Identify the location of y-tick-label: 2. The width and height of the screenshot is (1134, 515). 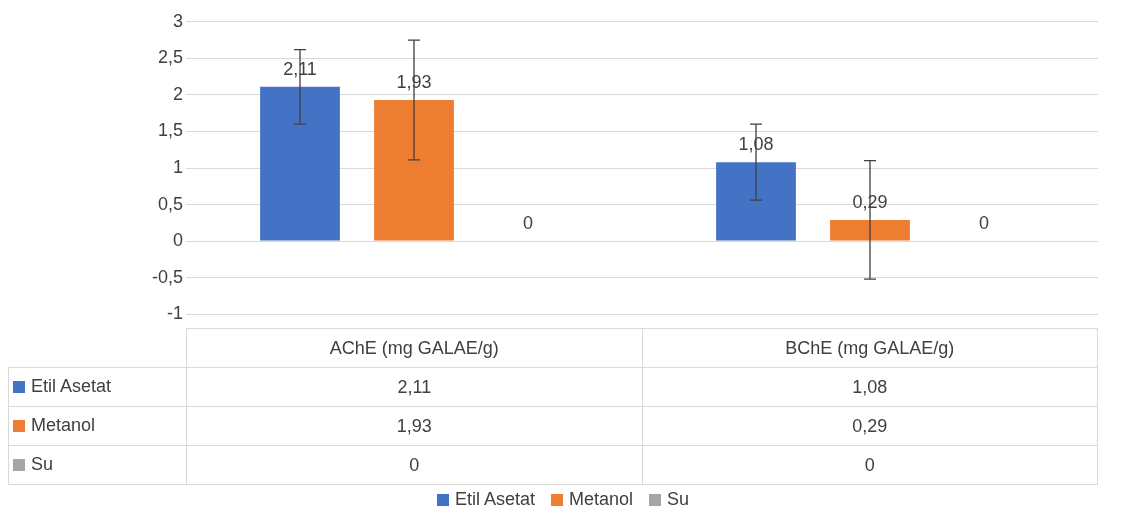
(177, 93).